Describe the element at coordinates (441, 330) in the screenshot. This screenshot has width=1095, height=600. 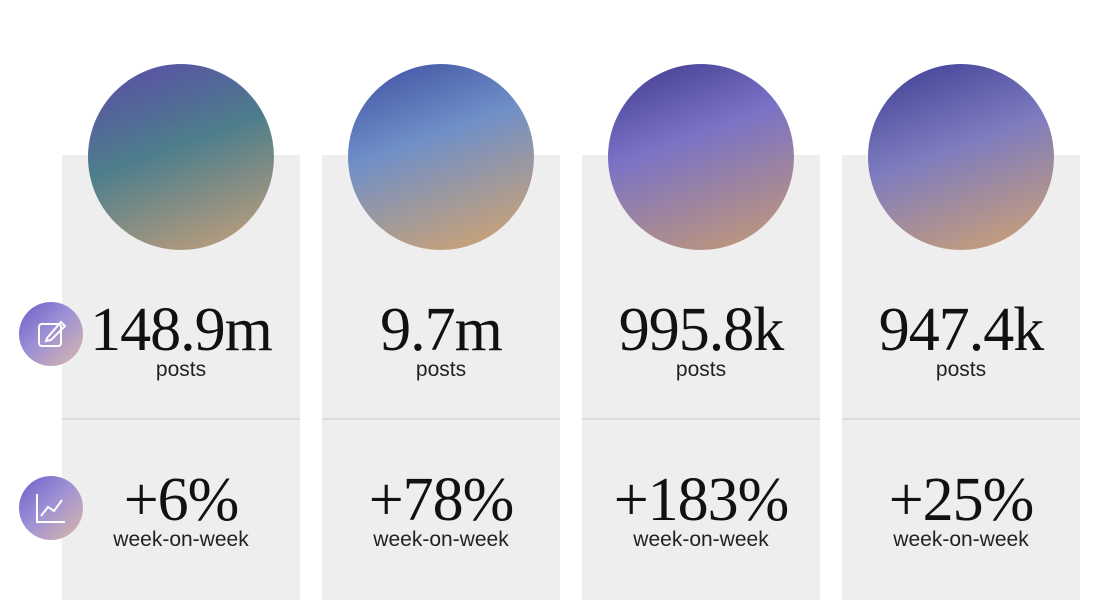
I see `posts-count: 9.7m` at that location.